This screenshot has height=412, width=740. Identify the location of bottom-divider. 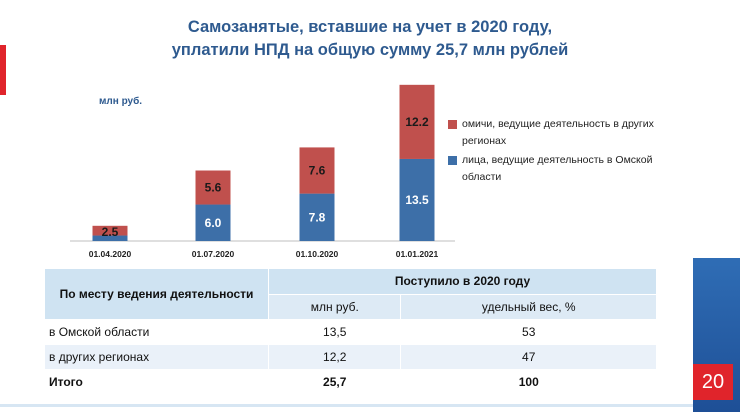
(346, 405).